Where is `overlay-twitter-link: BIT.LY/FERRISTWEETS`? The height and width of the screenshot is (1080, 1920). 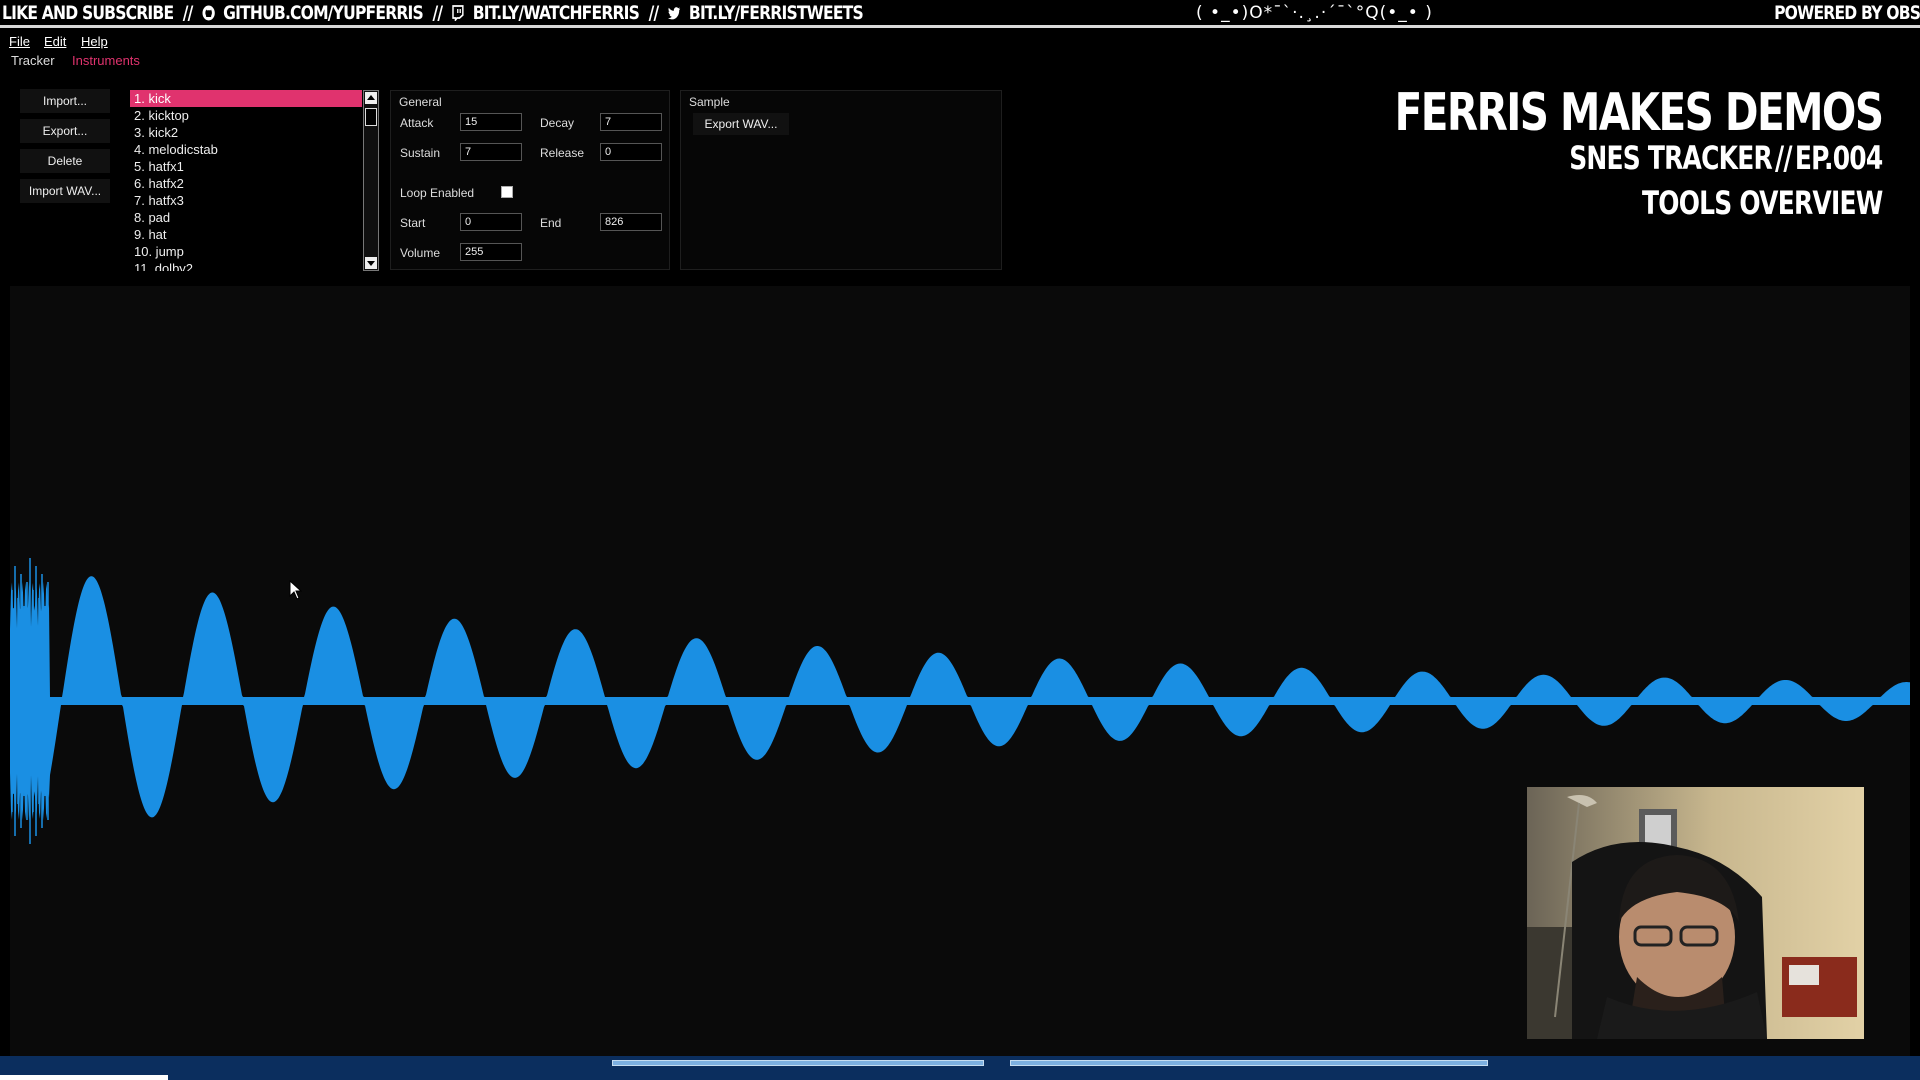 overlay-twitter-link: BIT.LY/FERRISTWEETS is located at coordinates (776, 13).